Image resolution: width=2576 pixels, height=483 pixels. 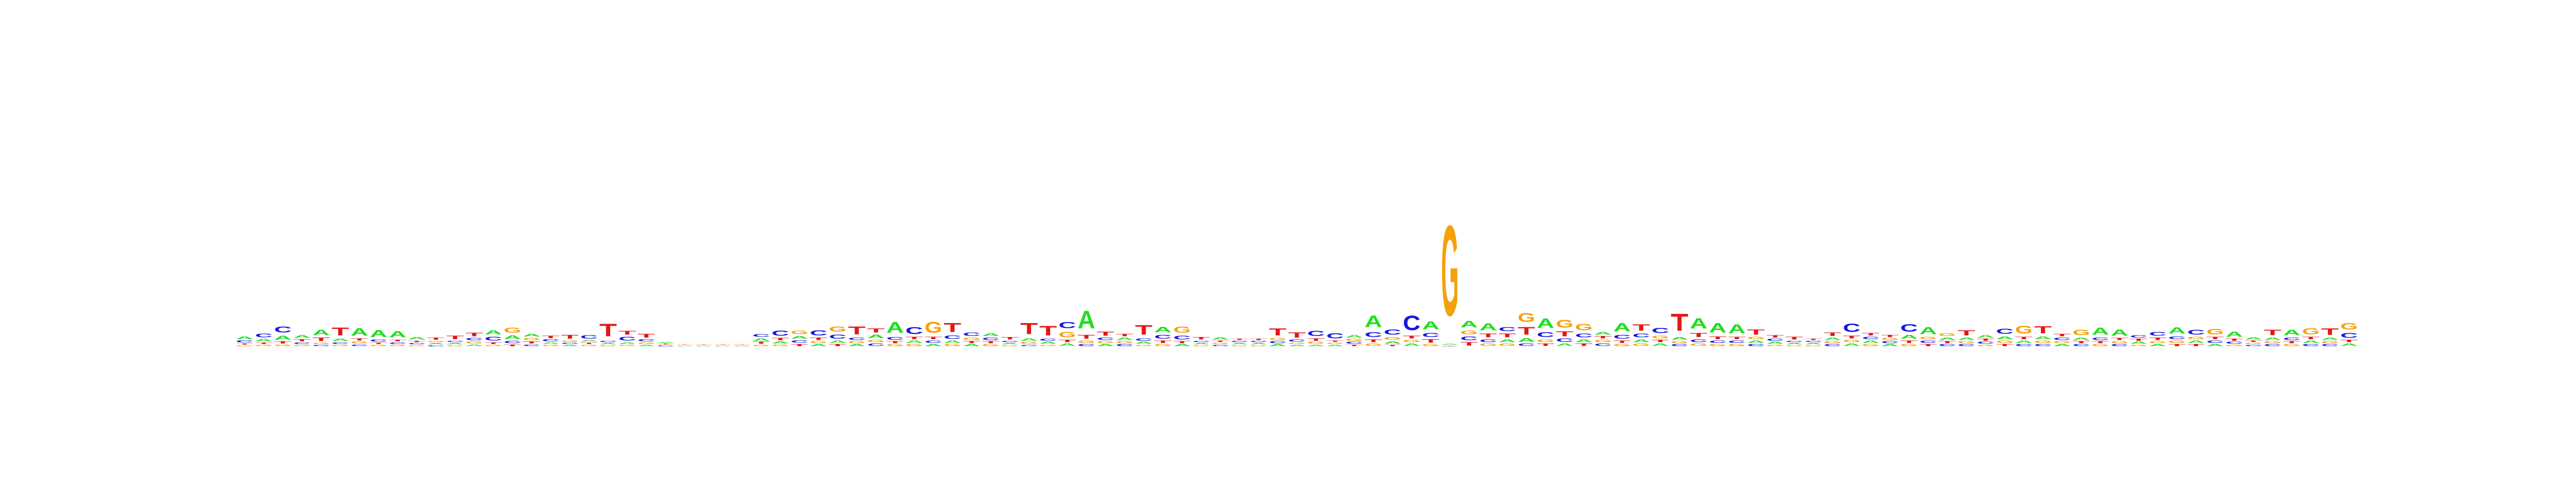 What do you see at coordinates (2043, 345) in the screenshot?
I see `logo-letter-C-pos-95: C` at bounding box center [2043, 345].